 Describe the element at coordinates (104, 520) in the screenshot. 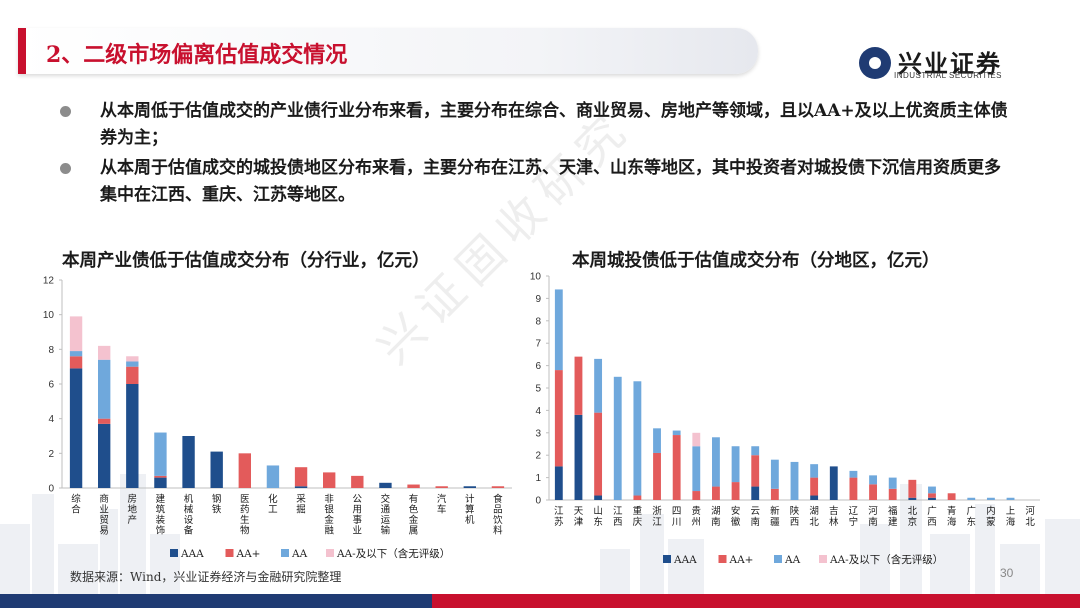

I see `x-category-label: 贸` at that location.